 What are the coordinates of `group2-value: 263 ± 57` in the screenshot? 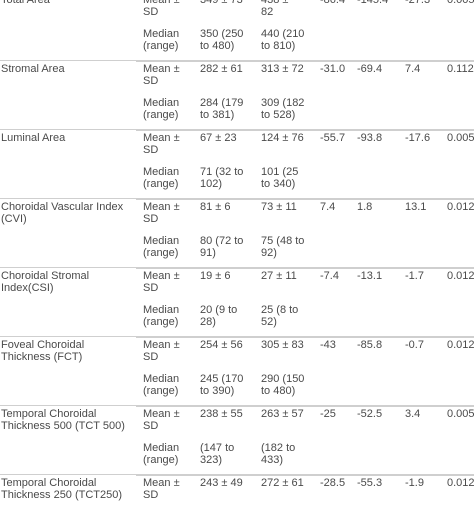 It's located at (282, 414).